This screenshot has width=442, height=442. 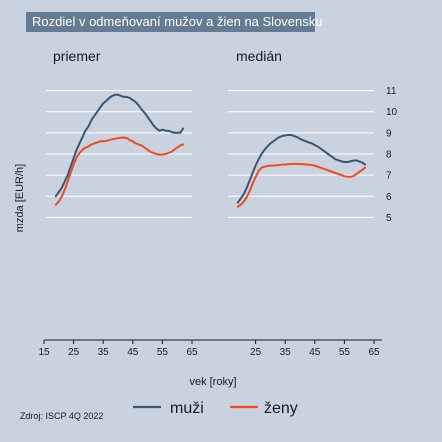 What do you see at coordinates (192, 352) in the screenshot?
I see `x-tick-label-priemer-65: 65` at bounding box center [192, 352].